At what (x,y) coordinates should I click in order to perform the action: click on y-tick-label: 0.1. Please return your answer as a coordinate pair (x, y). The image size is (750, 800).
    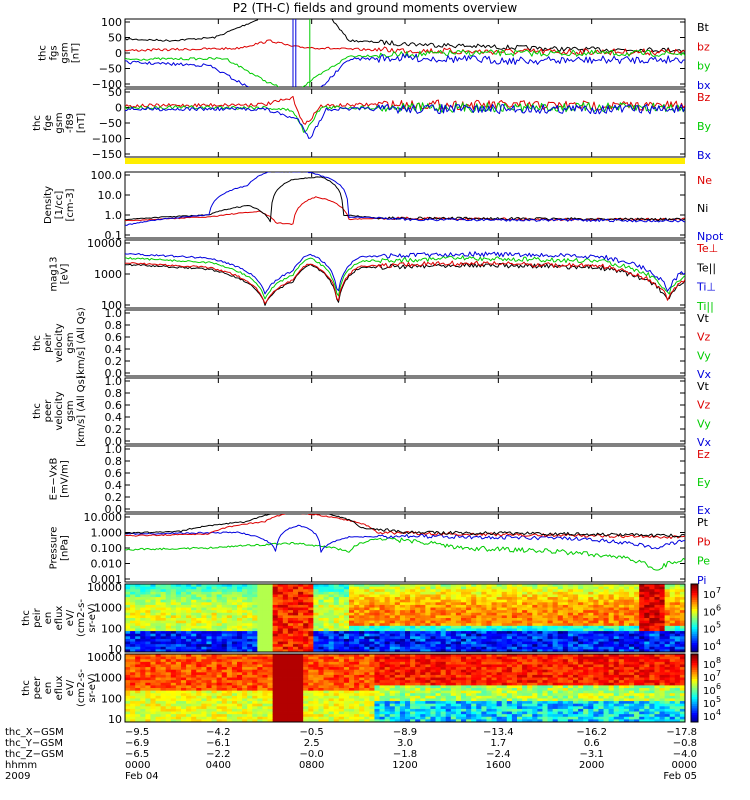
    Looking at the image, I should click on (114, 235).